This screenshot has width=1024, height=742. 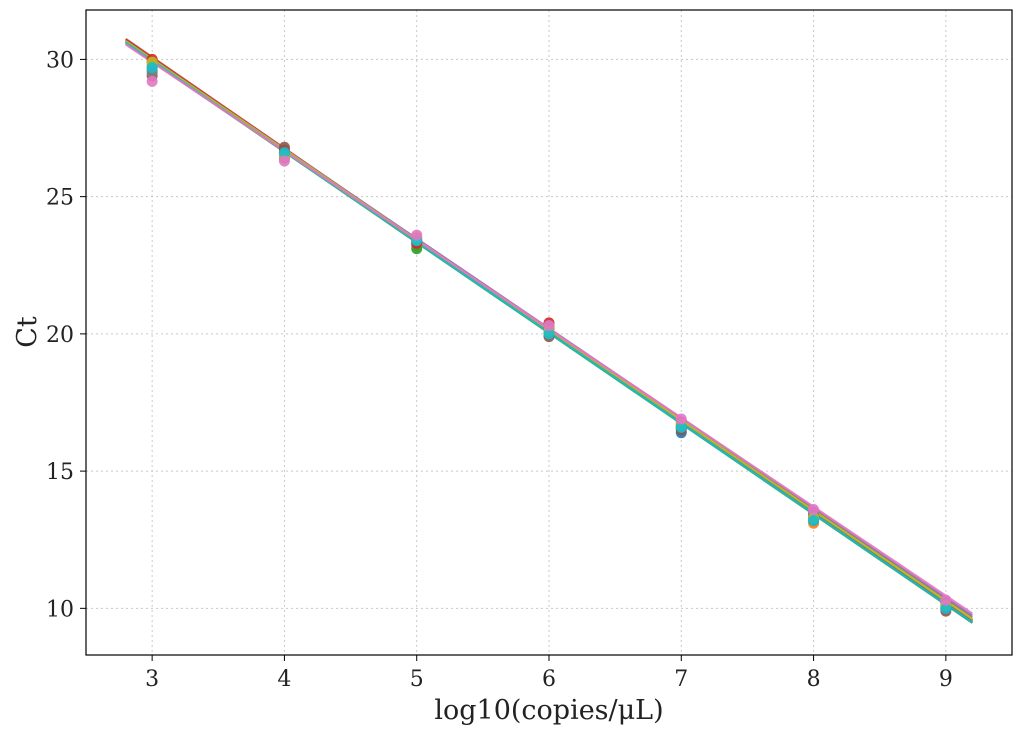 What do you see at coordinates (60, 60) in the screenshot?
I see `y-tick-label: 30` at bounding box center [60, 60].